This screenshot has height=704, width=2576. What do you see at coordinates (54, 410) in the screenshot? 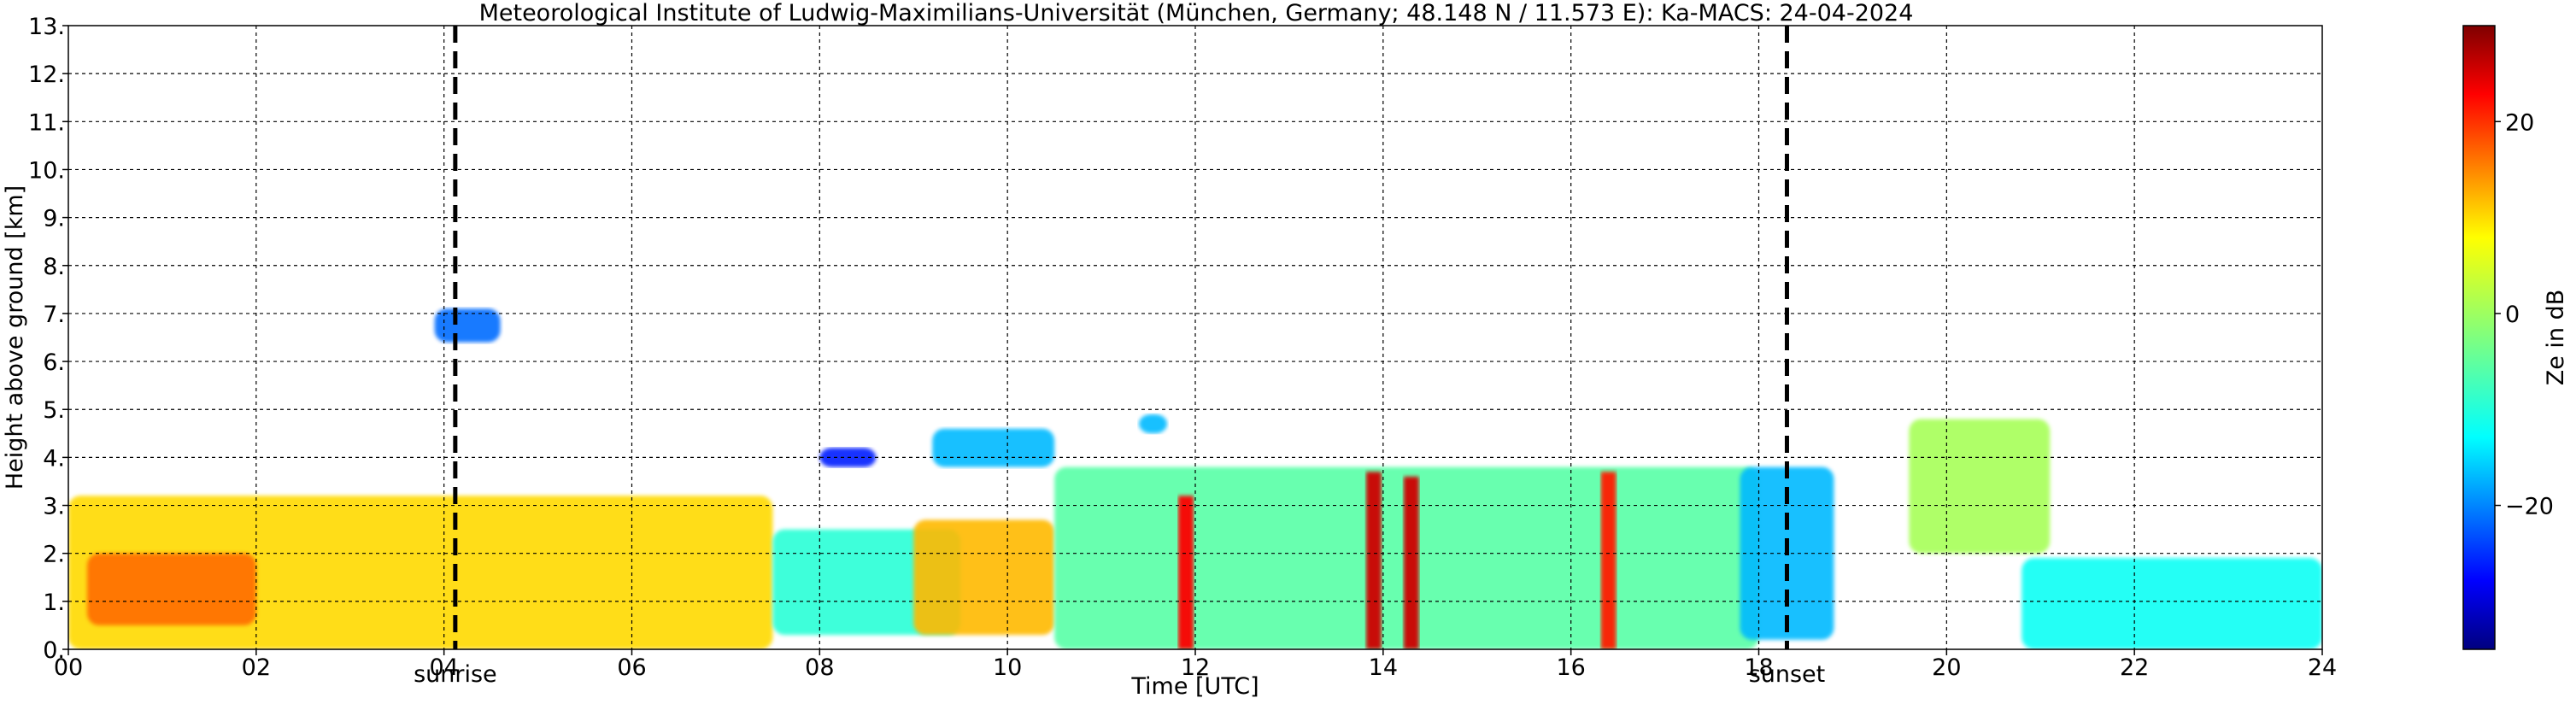
I see `y-tick-label-5: 5.` at bounding box center [54, 410].